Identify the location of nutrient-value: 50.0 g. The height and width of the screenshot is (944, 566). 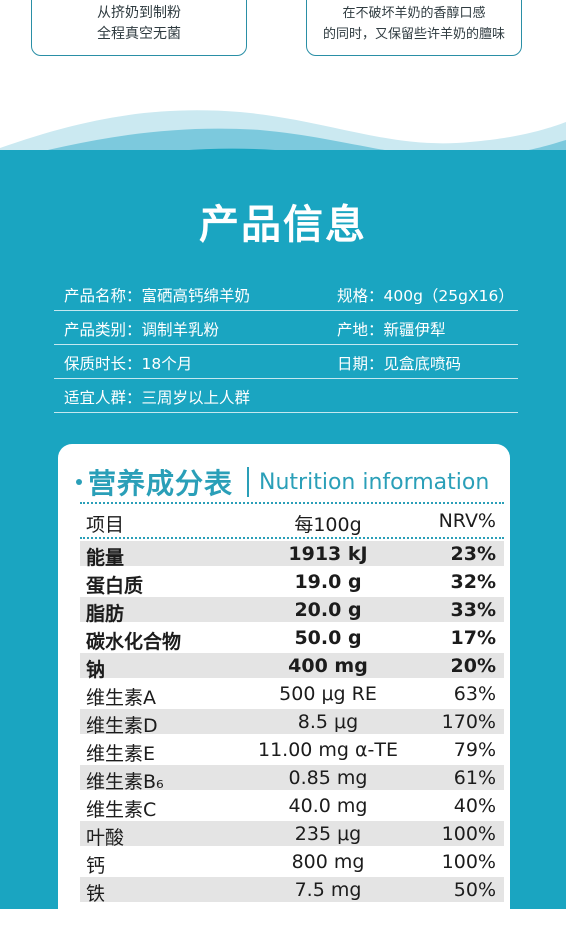
(328, 638).